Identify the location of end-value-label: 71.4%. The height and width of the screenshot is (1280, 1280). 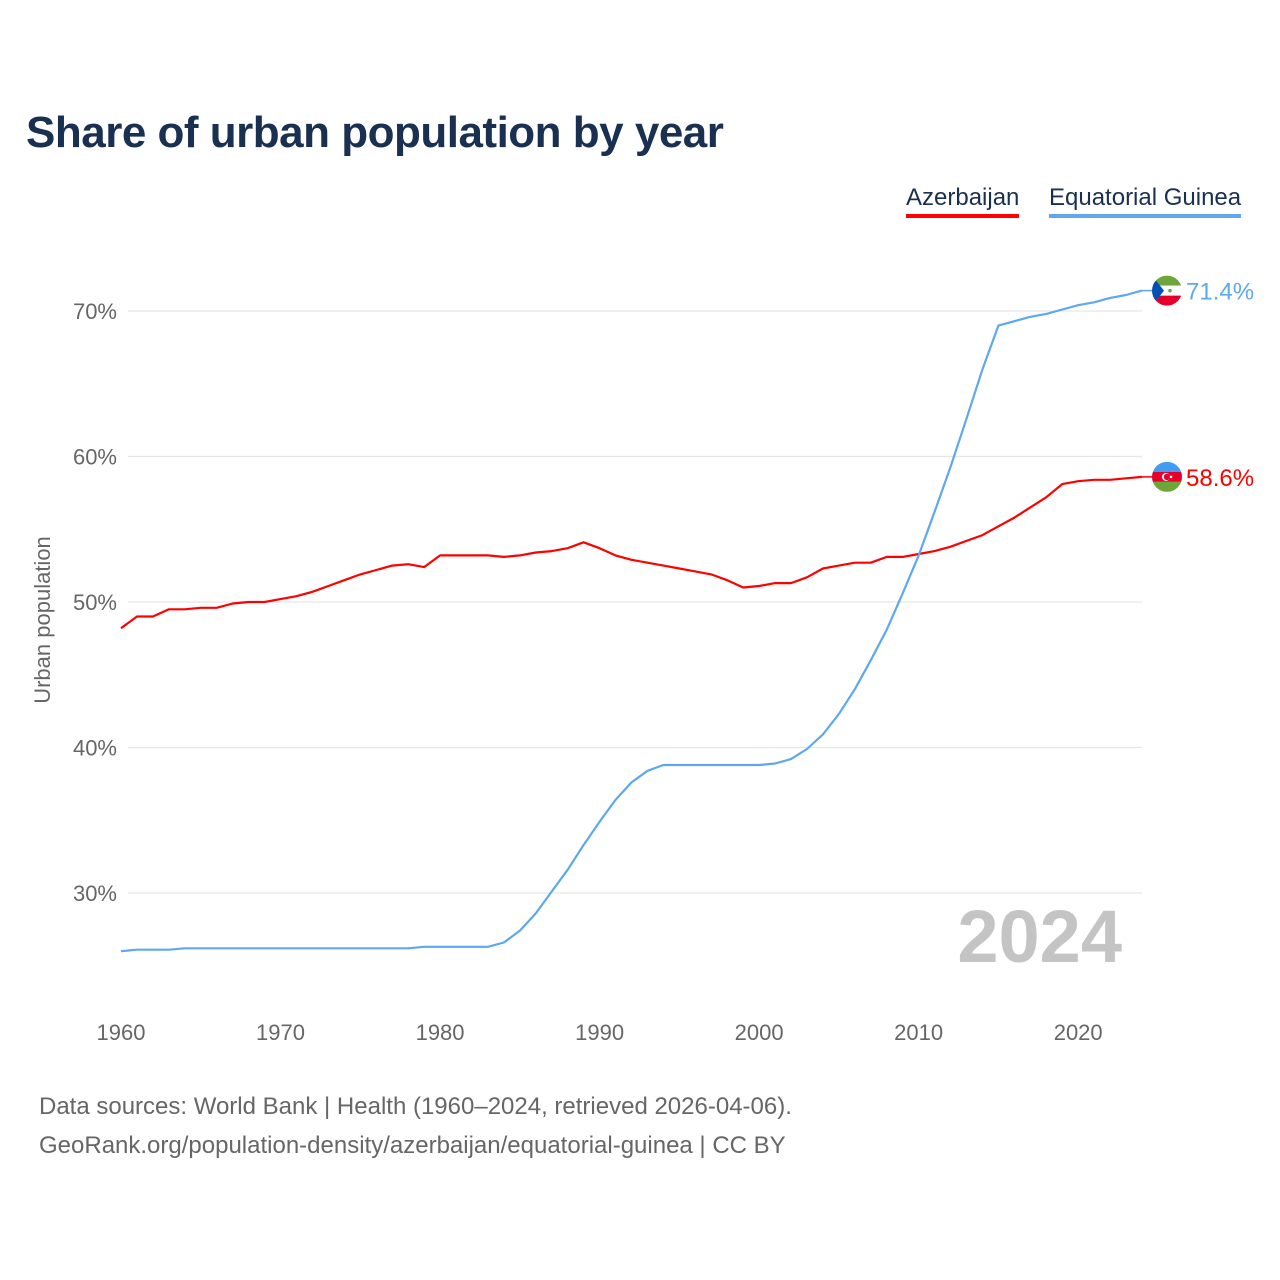
(1220, 292).